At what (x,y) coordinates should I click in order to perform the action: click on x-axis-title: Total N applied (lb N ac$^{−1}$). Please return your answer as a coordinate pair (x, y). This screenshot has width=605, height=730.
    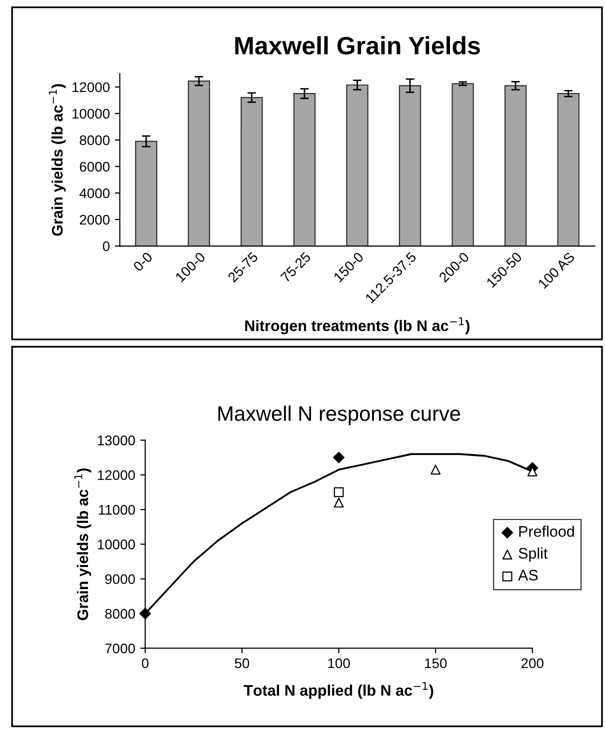
    Looking at the image, I should click on (339, 690).